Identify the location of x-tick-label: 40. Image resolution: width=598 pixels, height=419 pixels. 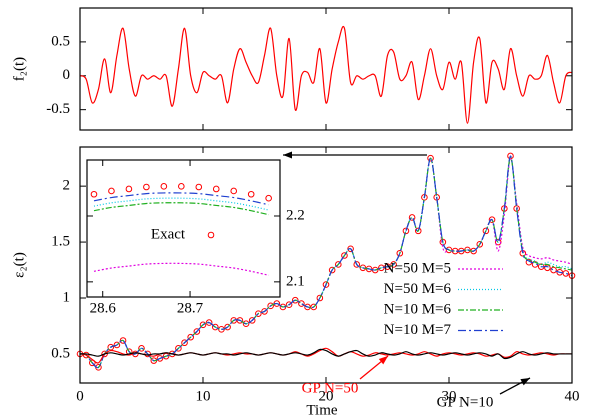
(572, 396).